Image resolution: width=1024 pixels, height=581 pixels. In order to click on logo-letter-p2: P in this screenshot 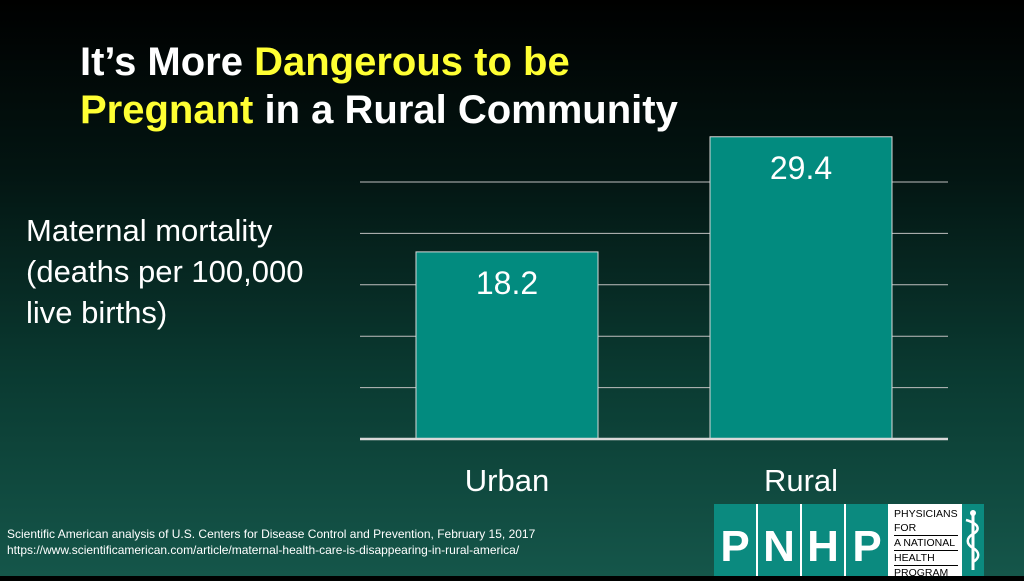, I will do `click(867, 540)`.